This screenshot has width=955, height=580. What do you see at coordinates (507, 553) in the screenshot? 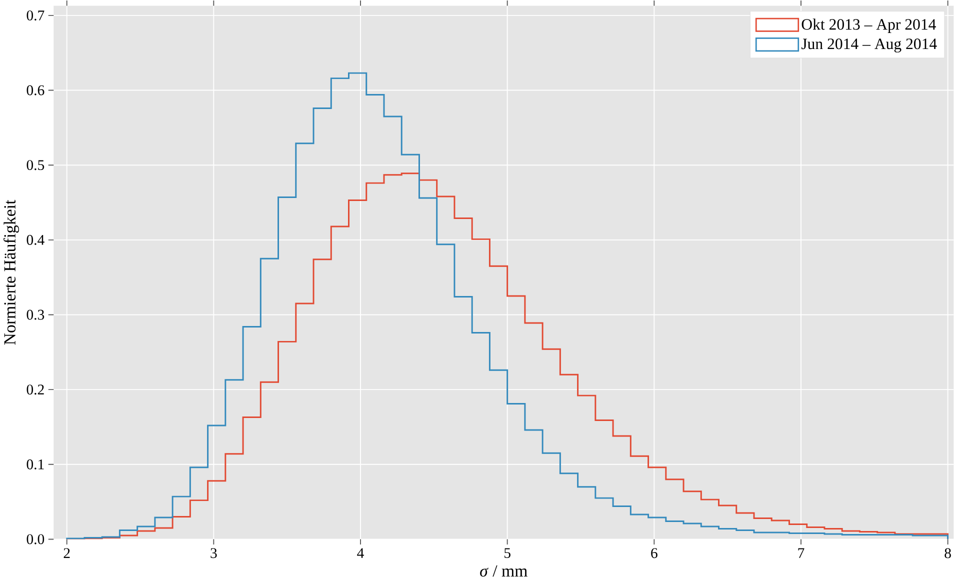
I see `x-tick-label: 5` at bounding box center [507, 553].